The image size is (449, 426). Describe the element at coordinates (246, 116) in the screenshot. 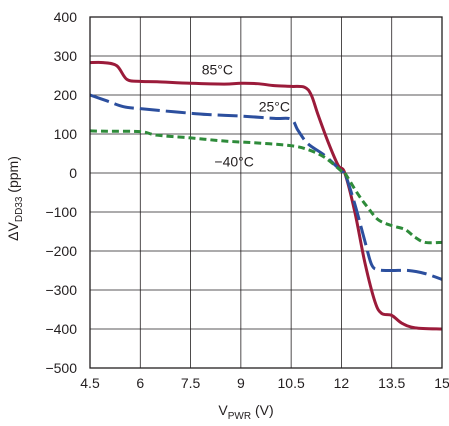

I see `curve-labels: 85°C 25°C −40°C` at that location.